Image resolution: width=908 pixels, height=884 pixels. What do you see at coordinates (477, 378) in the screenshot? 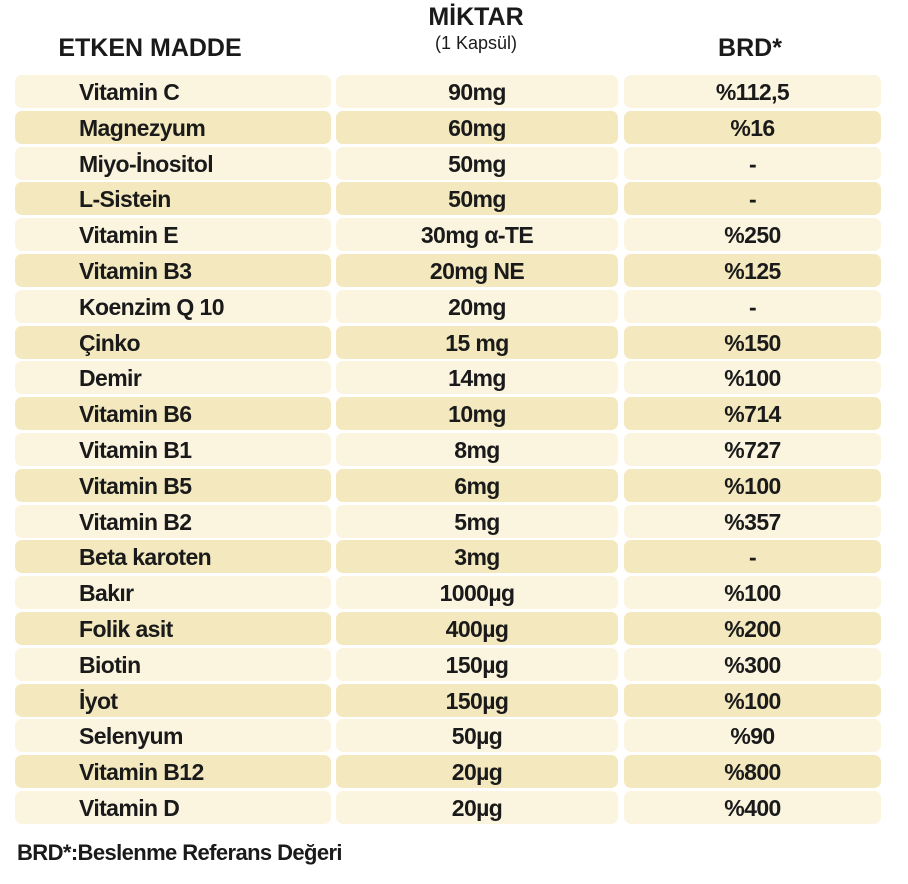
I see `amount-cell: 14mg` at bounding box center [477, 378].